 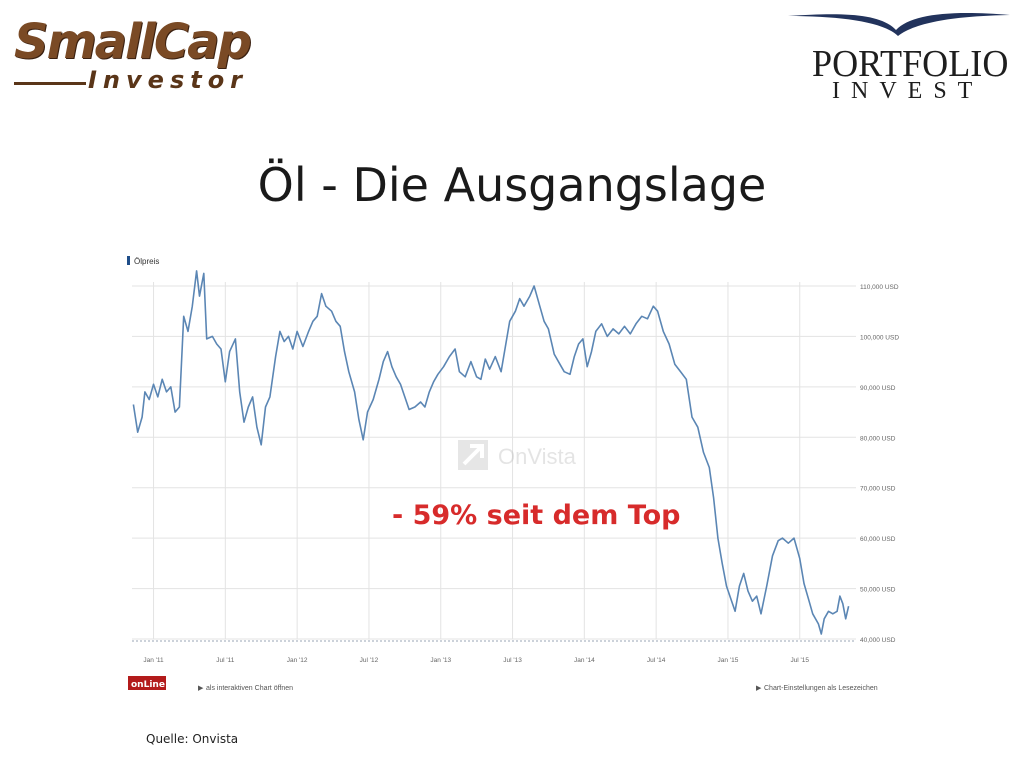 What do you see at coordinates (799, 660) in the screenshot?
I see `x-tick-label: Jul '15` at bounding box center [799, 660].